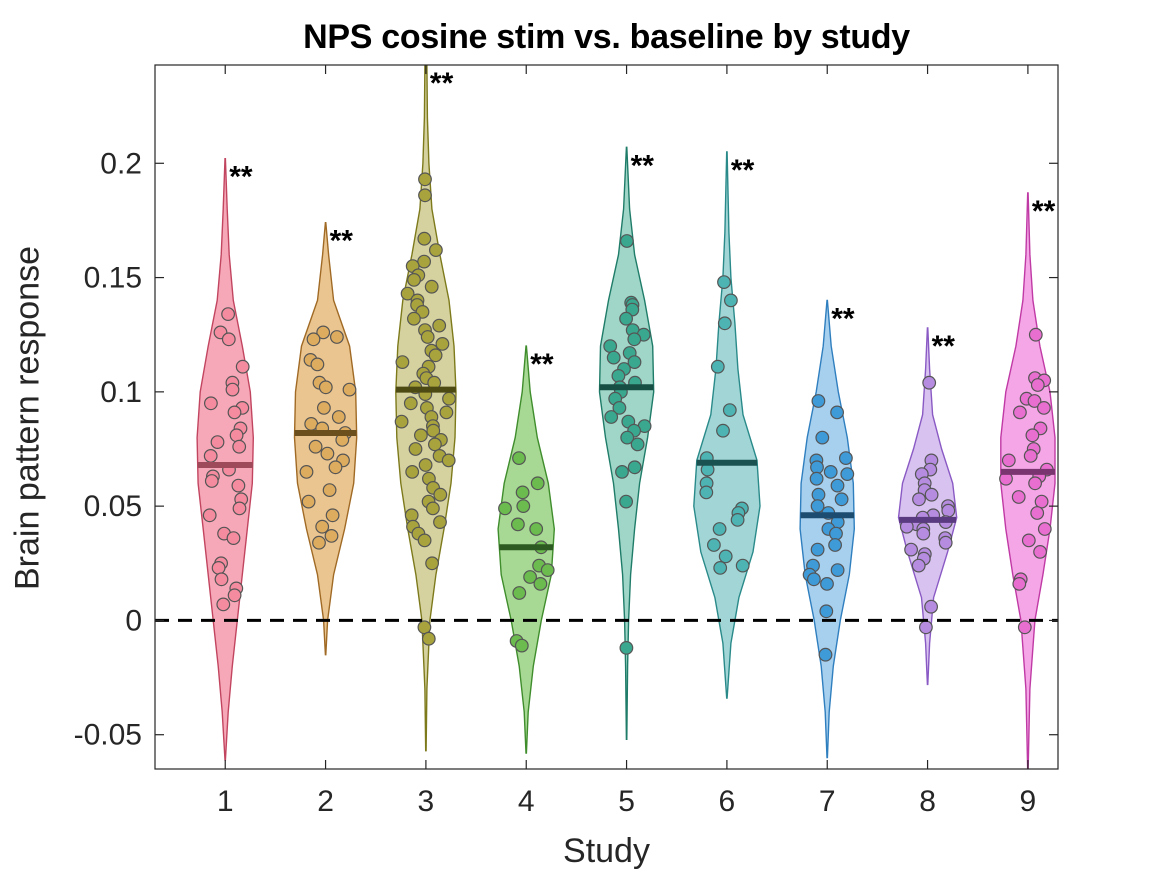 This screenshot has width=1167, height=875. Describe the element at coordinates (225, 801) in the screenshot. I see `x-tick-label: 1` at that location.